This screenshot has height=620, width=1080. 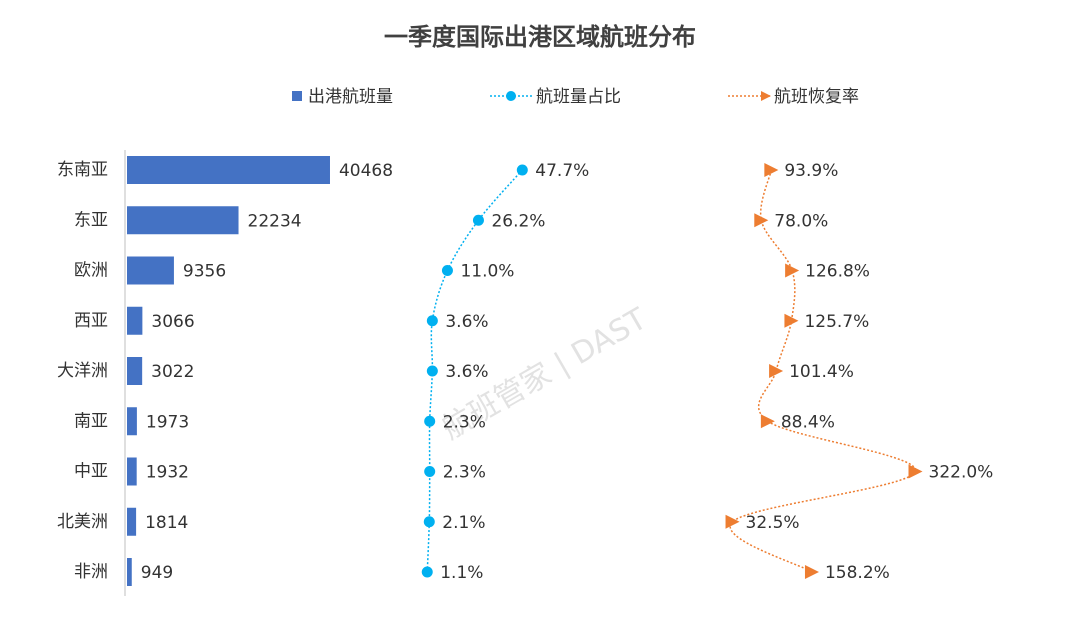 What do you see at coordinates (91, 421) in the screenshot?
I see `category-label: 南亚` at bounding box center [91, 421].